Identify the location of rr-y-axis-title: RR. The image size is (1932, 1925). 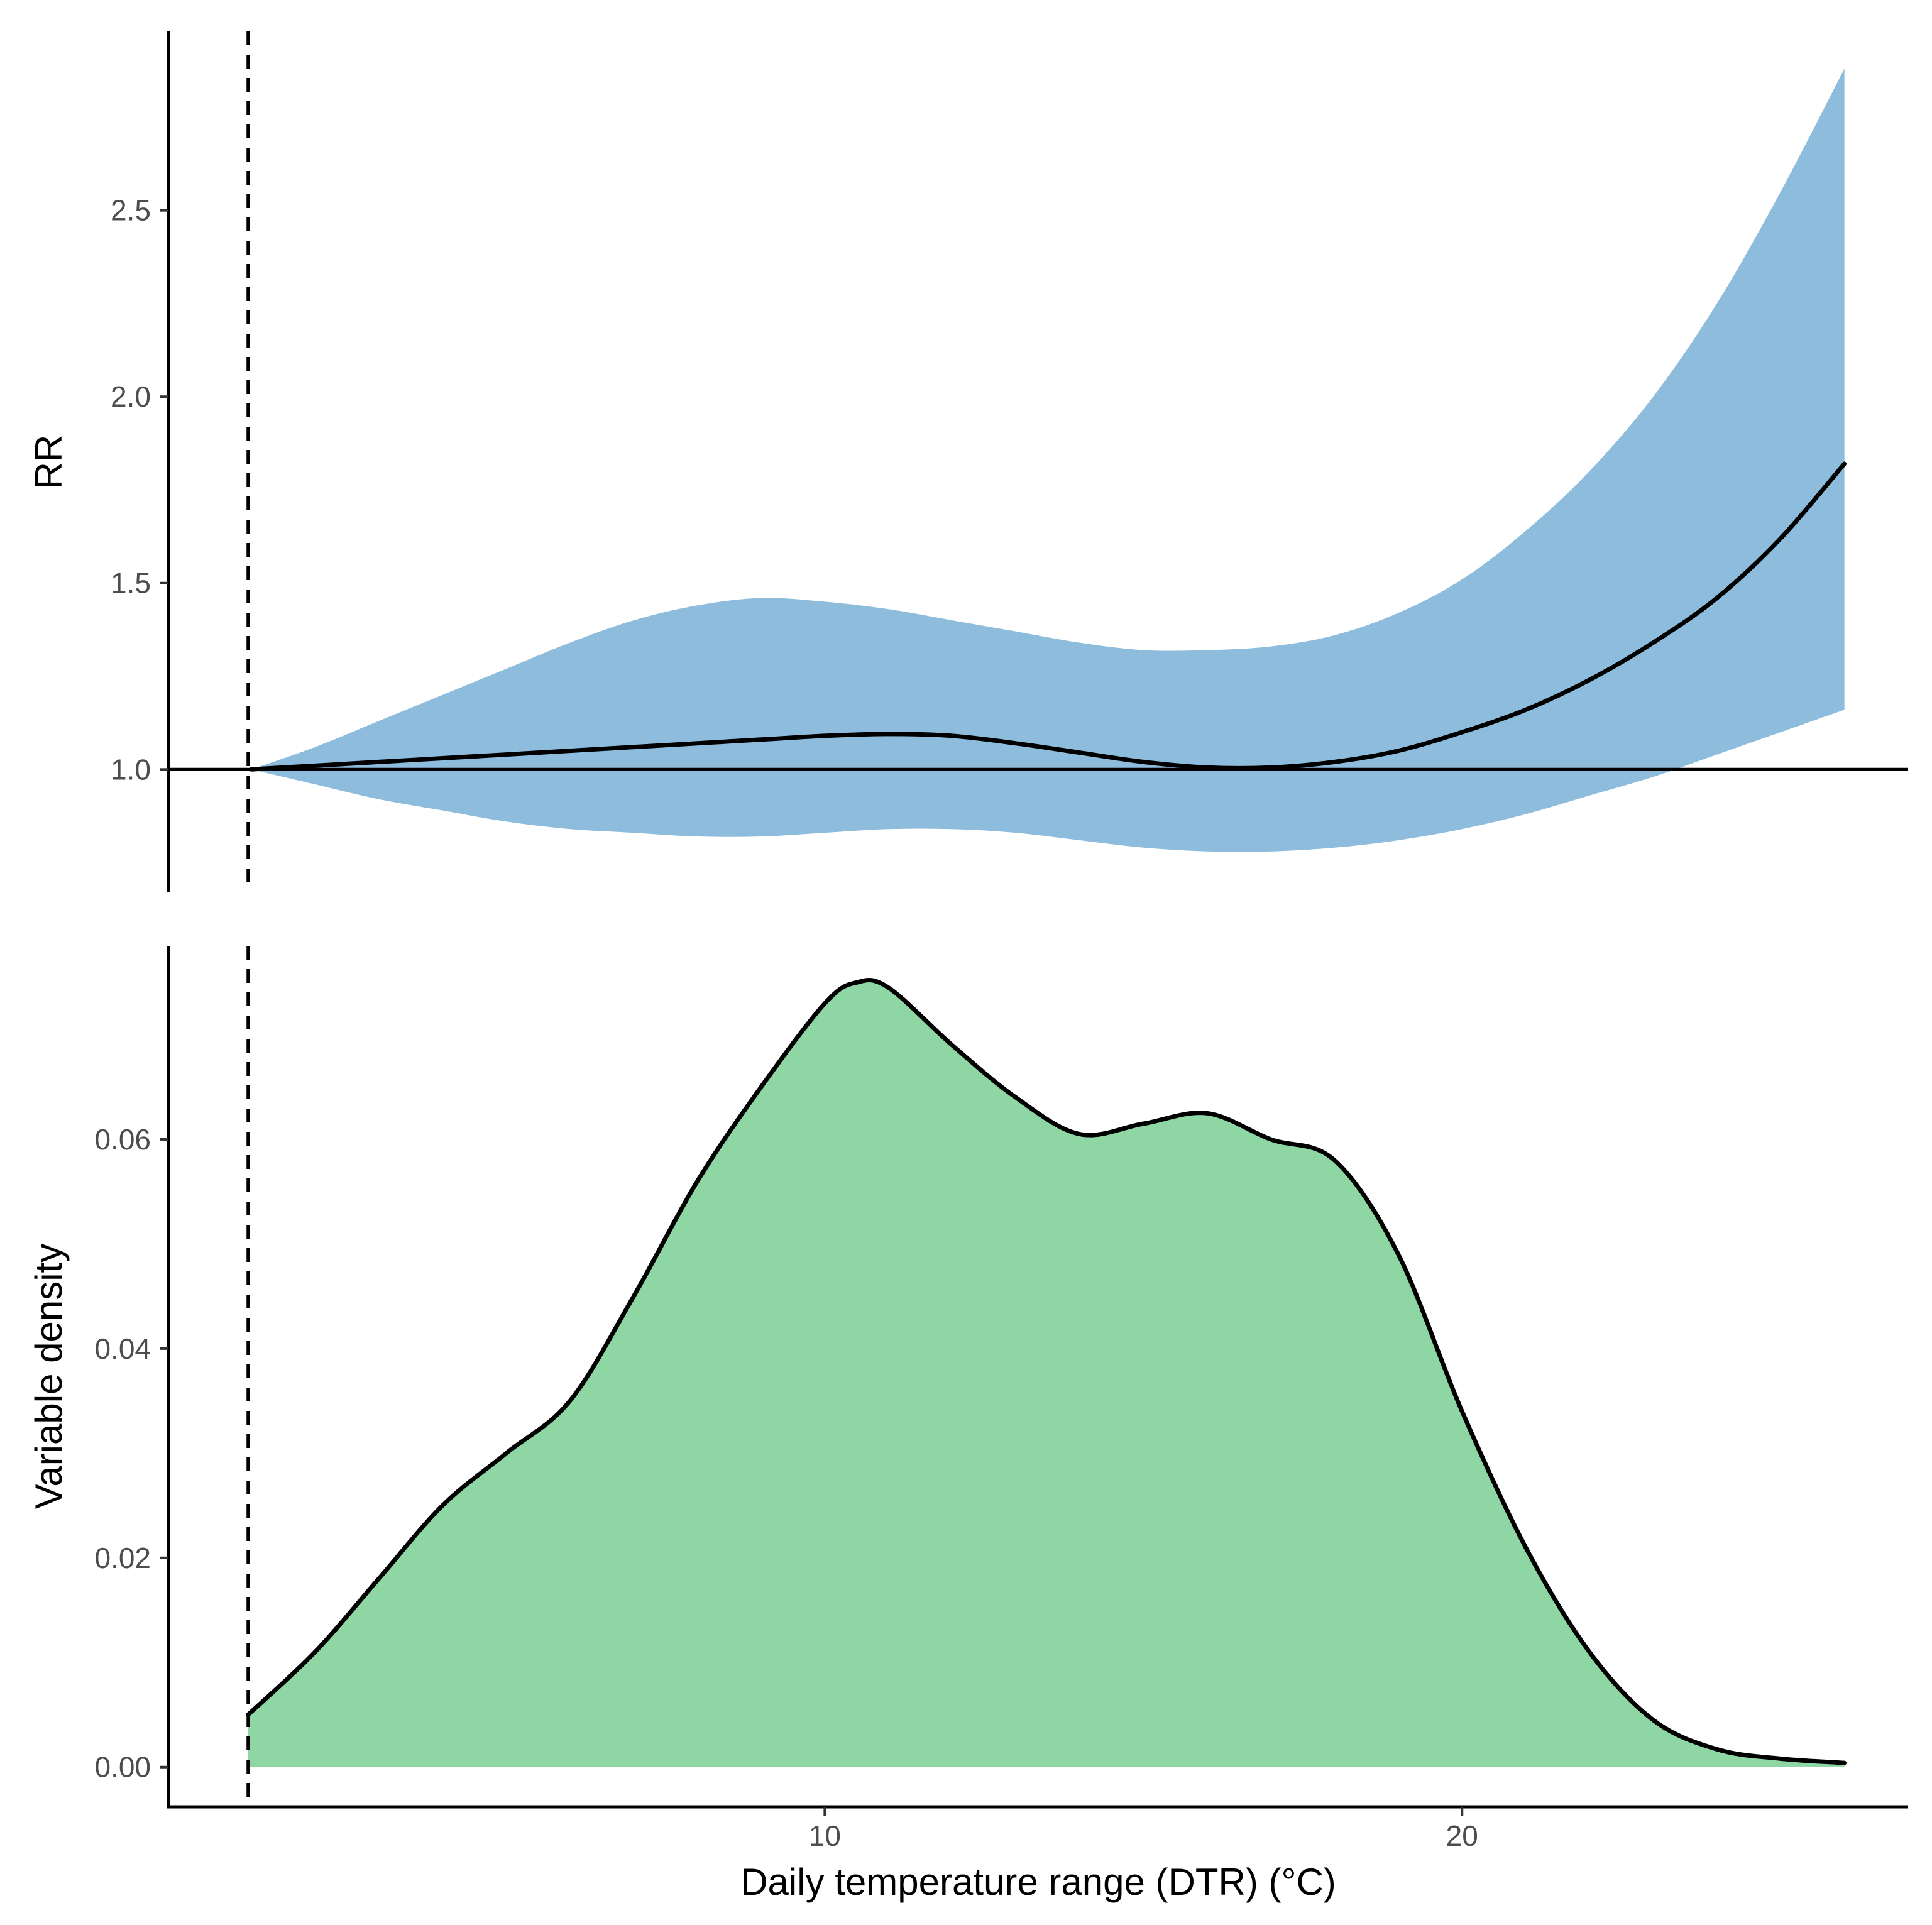
(49, 463).